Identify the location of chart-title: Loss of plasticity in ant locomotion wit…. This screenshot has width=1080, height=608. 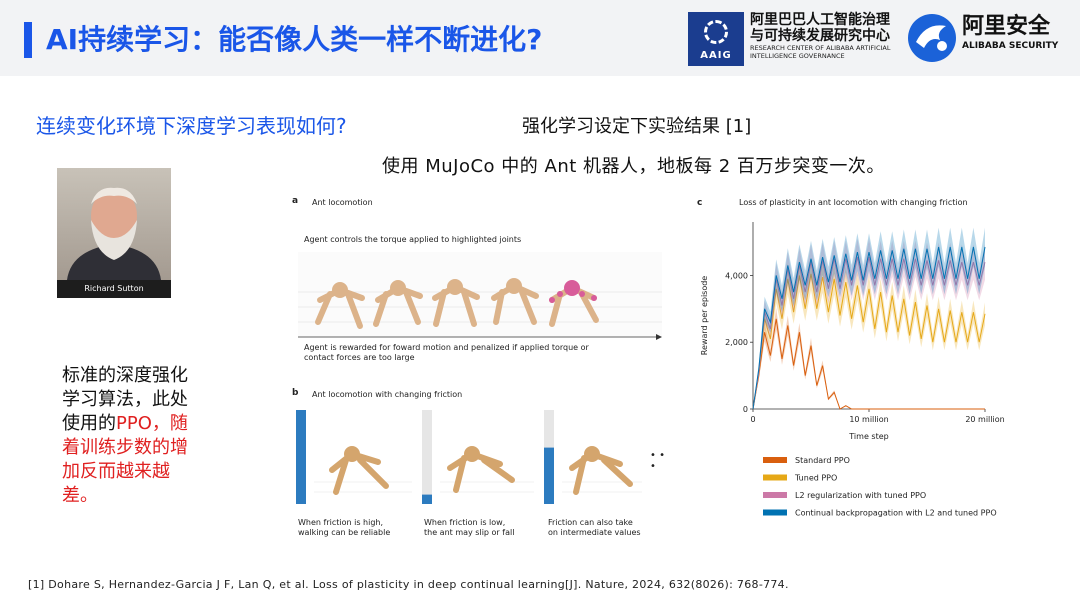
(853, 202).